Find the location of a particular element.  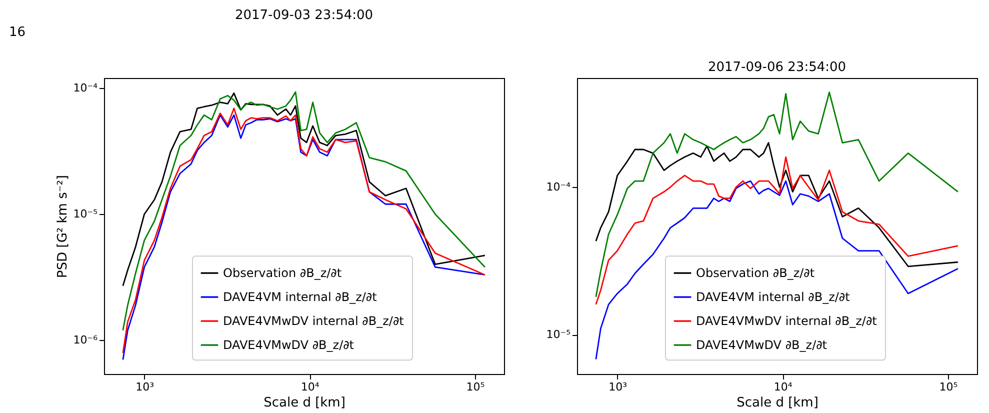

text: 16 is located at coordinates (17, 32).